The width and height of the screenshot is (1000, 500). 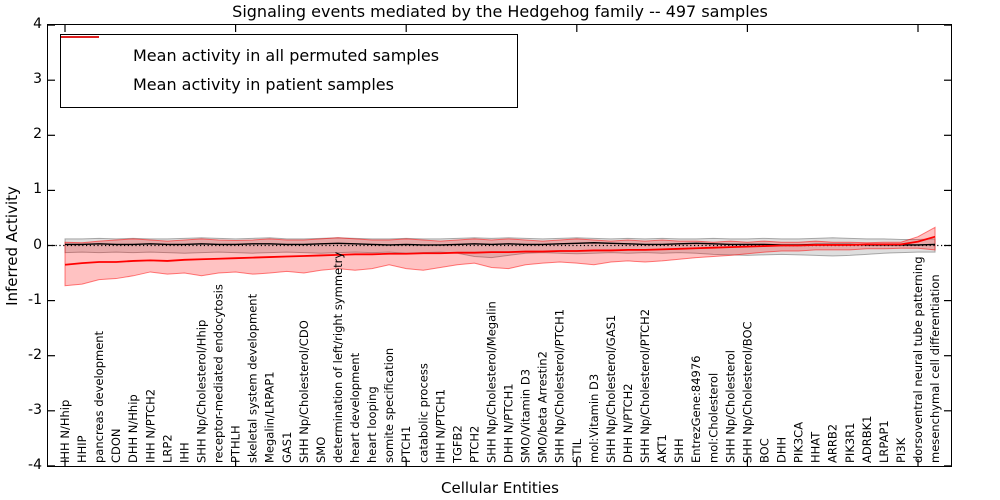 I want to click on legend-label-patient: Mean activity in patient samples, so click(x=263, y=84).